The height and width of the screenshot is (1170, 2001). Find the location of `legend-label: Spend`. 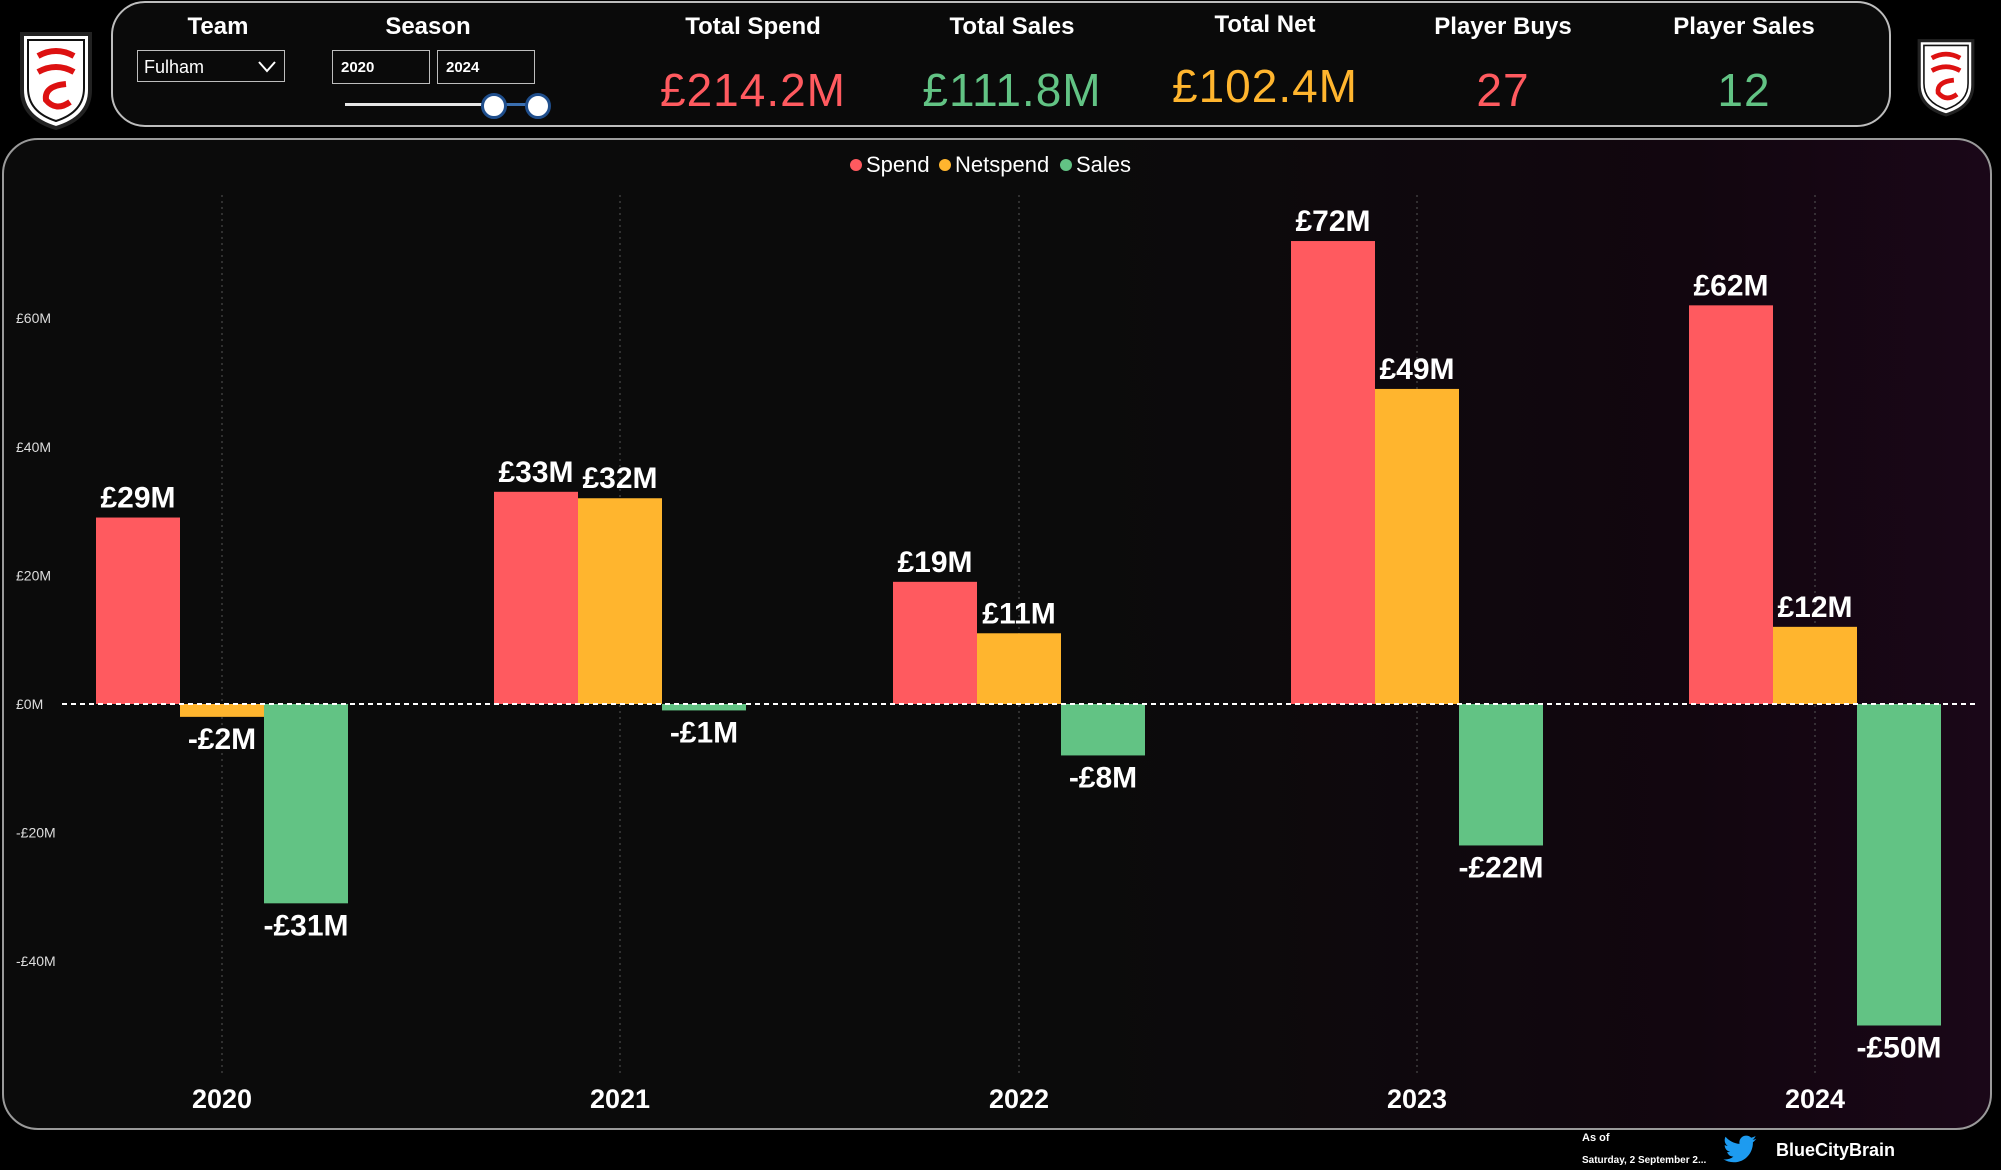

legend-label: Spend is located at coordinates (898, 164).